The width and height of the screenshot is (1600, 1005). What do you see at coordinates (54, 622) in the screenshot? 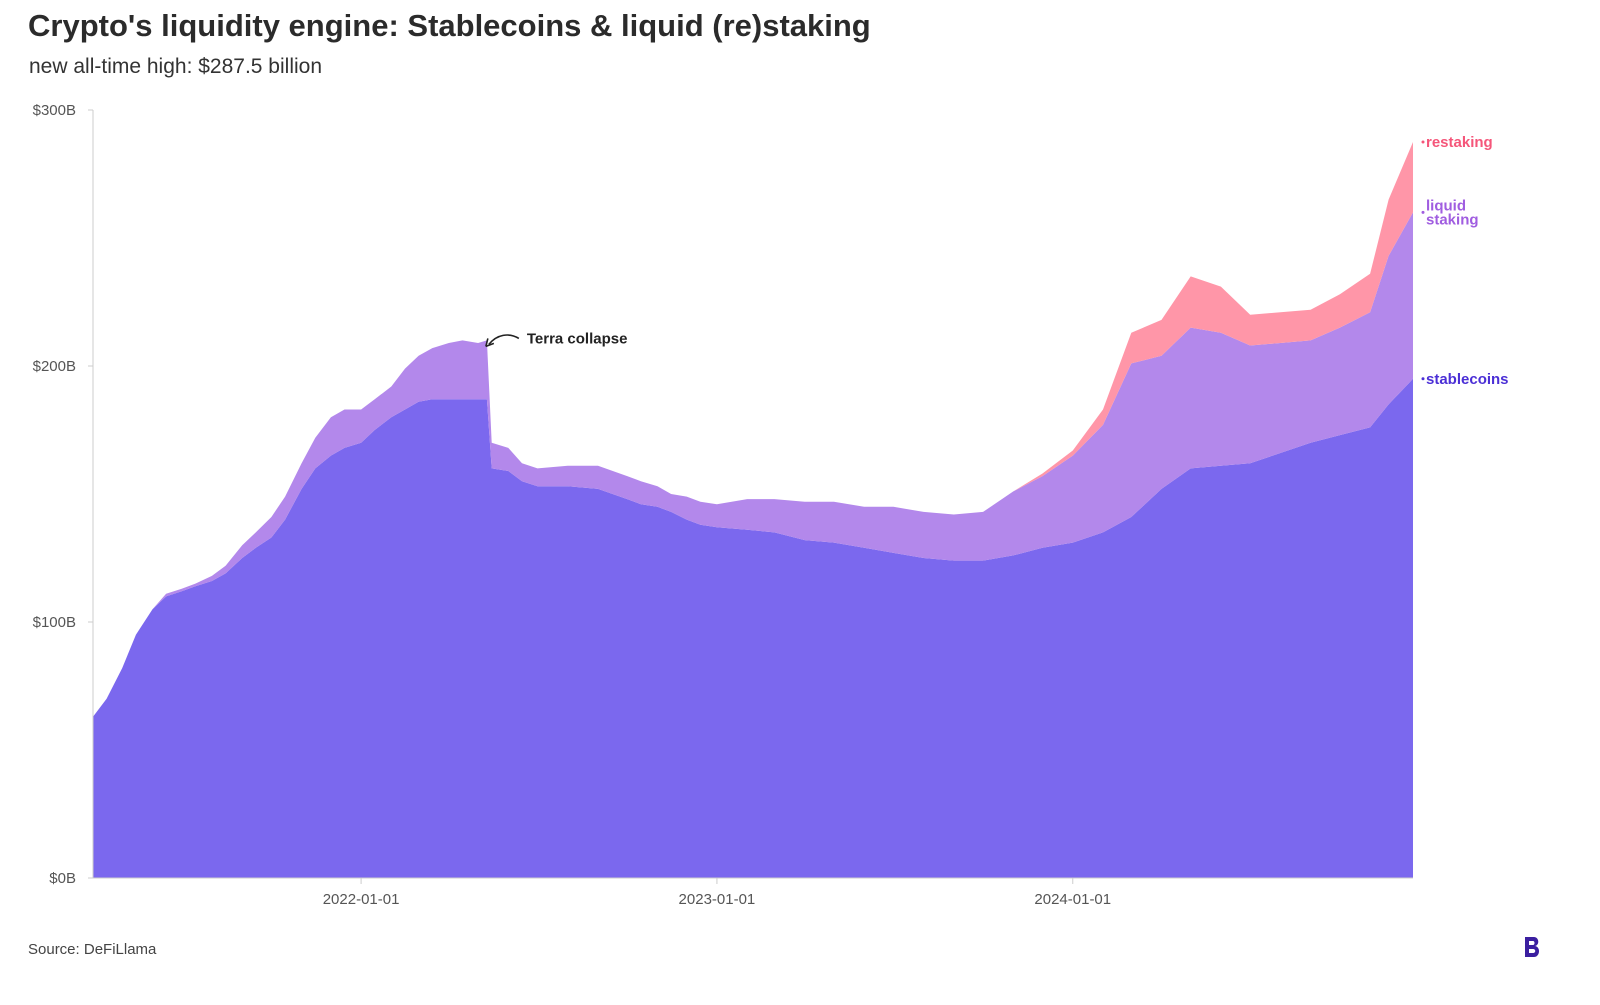
I see `y-tick-label: $100B` at bounding box center [54, 622].